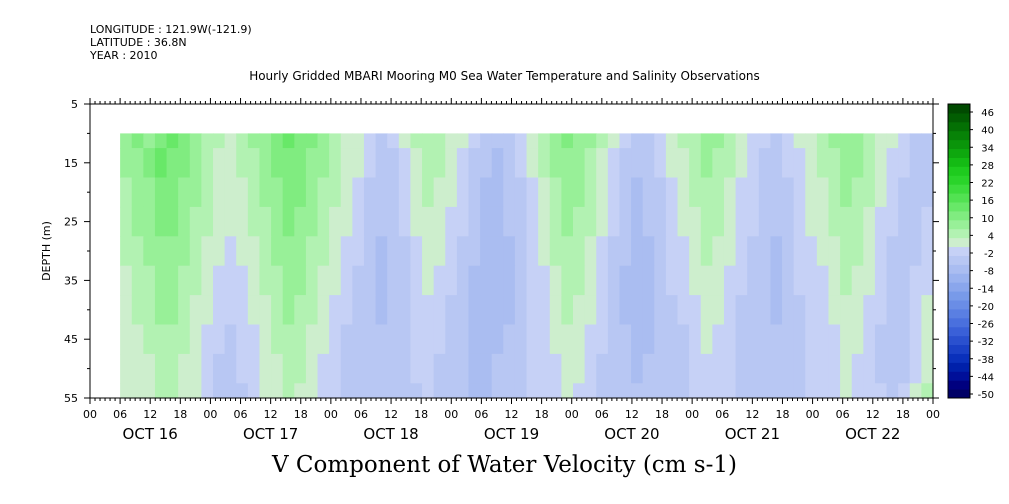  What do you see at coordinates (986, 360) in the screenshot?
I see `colorbar-label: -38` at bounding box center [986, 360].